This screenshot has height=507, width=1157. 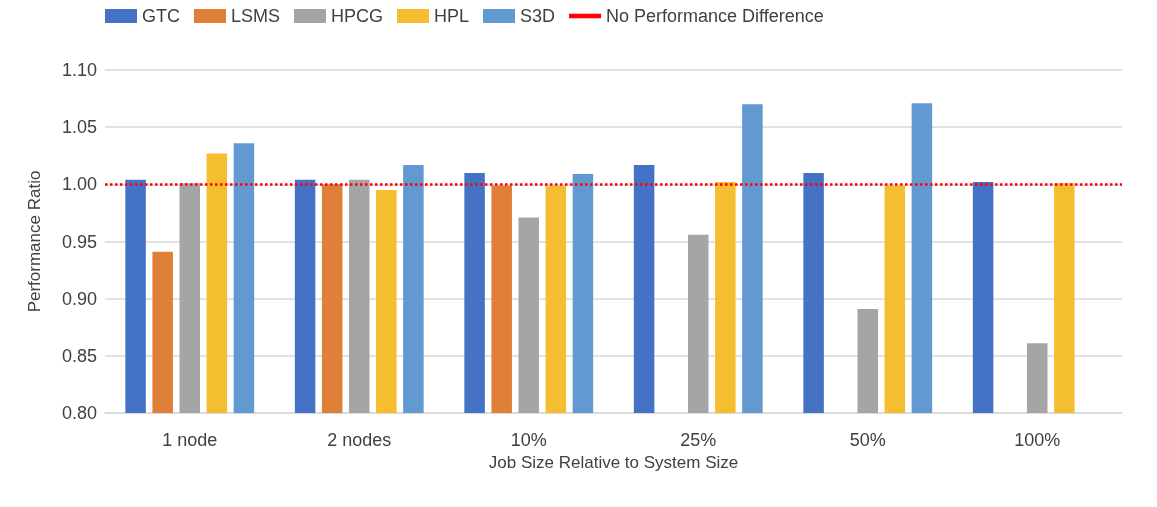 I want to click on x-tick-label: 2 nodes, so click(x=359, y=440).